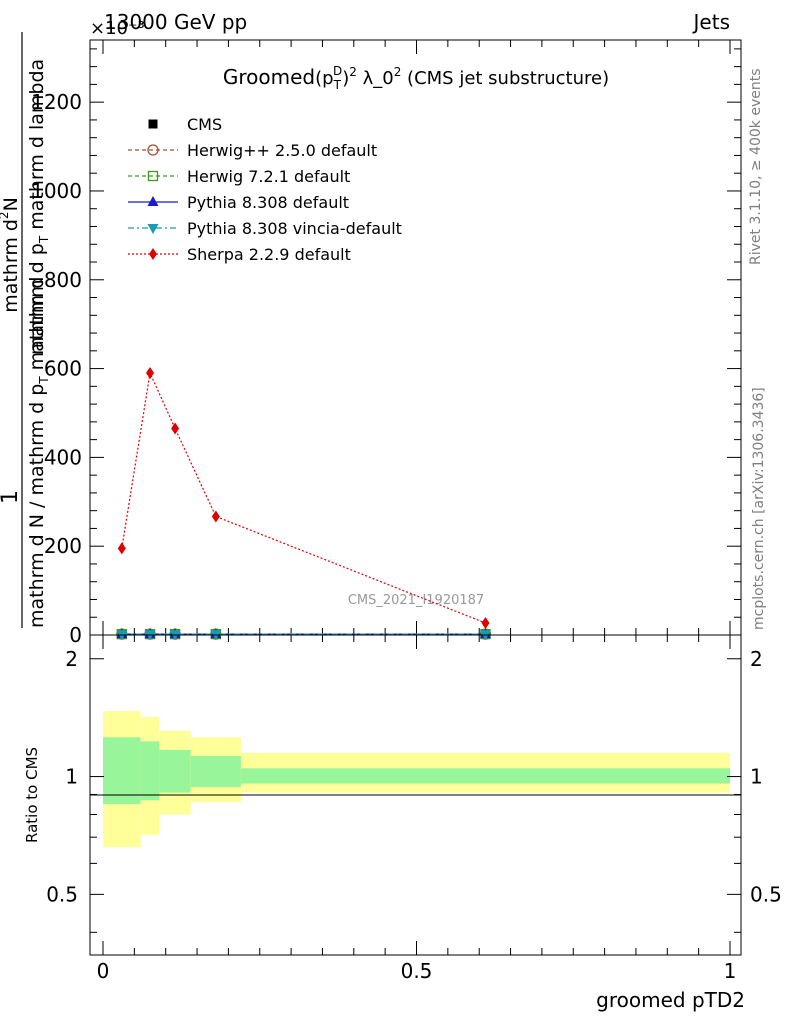 Image resolution: width=786 pixels, height=1024 pixels. I want to click on ylabel-numerator: mathrm d2N, so click(11, 255).